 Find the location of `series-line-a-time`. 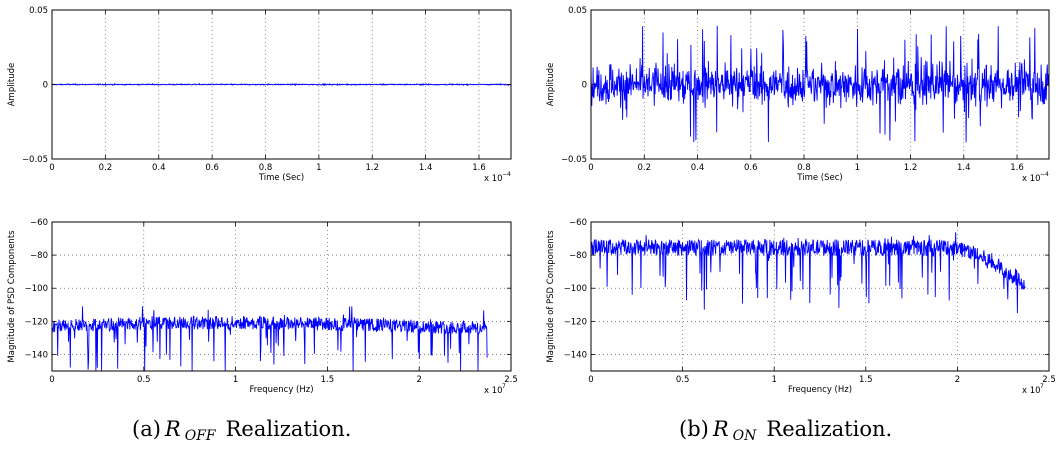

series-line-a-time is located at coordinates (281, 84).